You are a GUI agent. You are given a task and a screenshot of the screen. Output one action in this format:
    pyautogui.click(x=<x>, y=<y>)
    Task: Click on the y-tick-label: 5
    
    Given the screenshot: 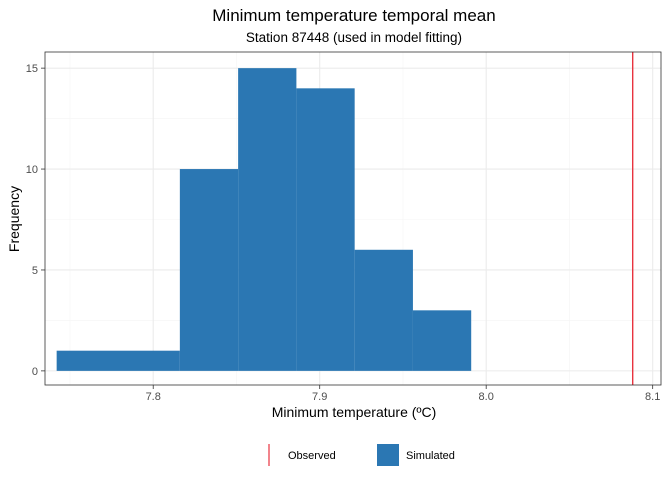 What is the action you would take?
    pyautogui.click(x=35, y=271)
    